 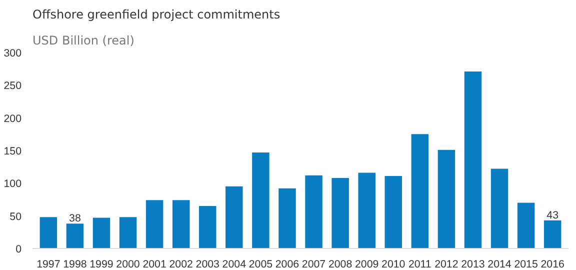 What do you see at coordinates (13, 86) in the screenshot?
I see `y-tick-label: 250` at bounding box center [13, 86].